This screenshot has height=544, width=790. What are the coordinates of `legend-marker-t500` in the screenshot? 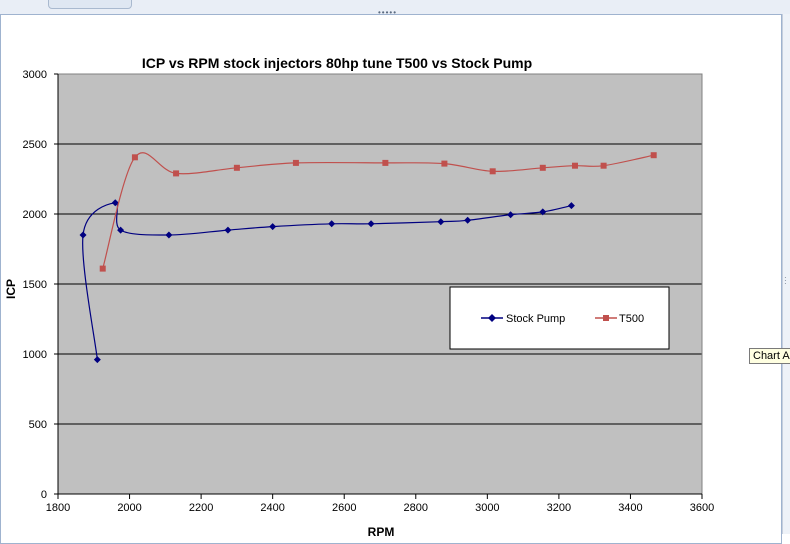 It's located at (606, 318).